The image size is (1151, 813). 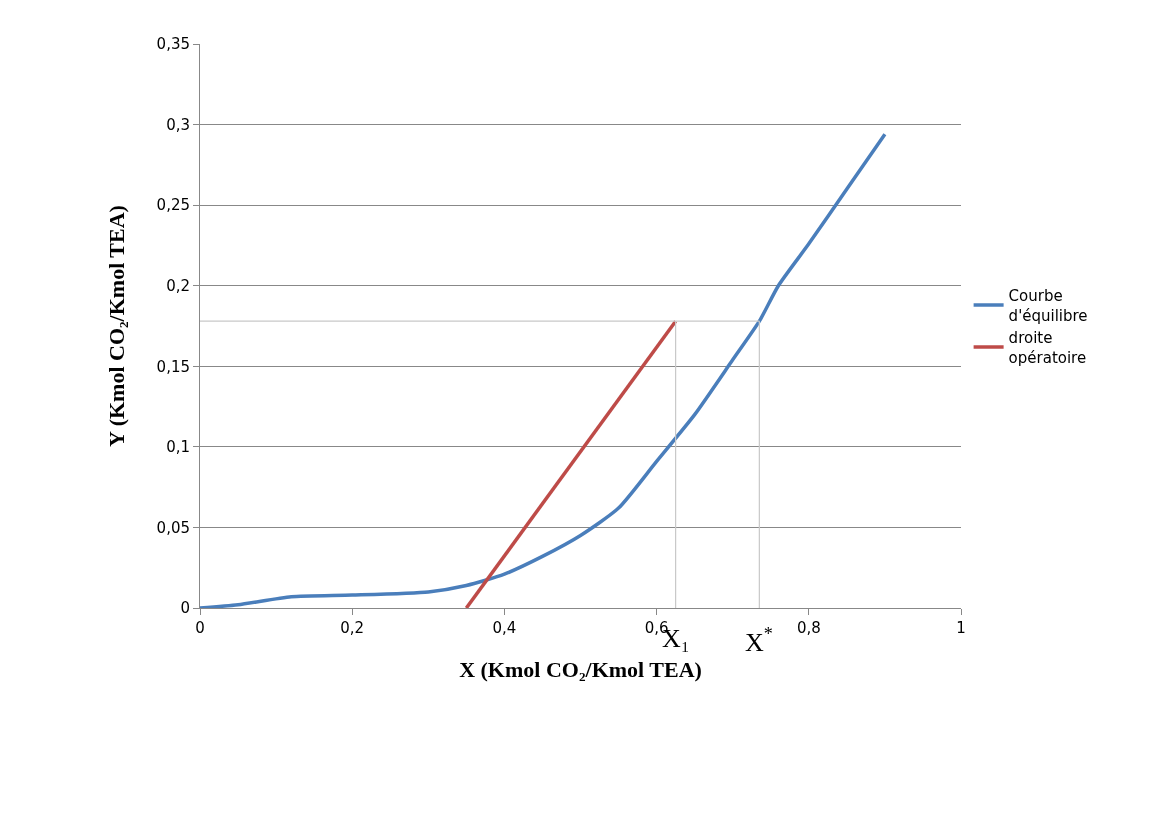 I want to click on y-tick-label: 0,05, so click(x=173, y=527).